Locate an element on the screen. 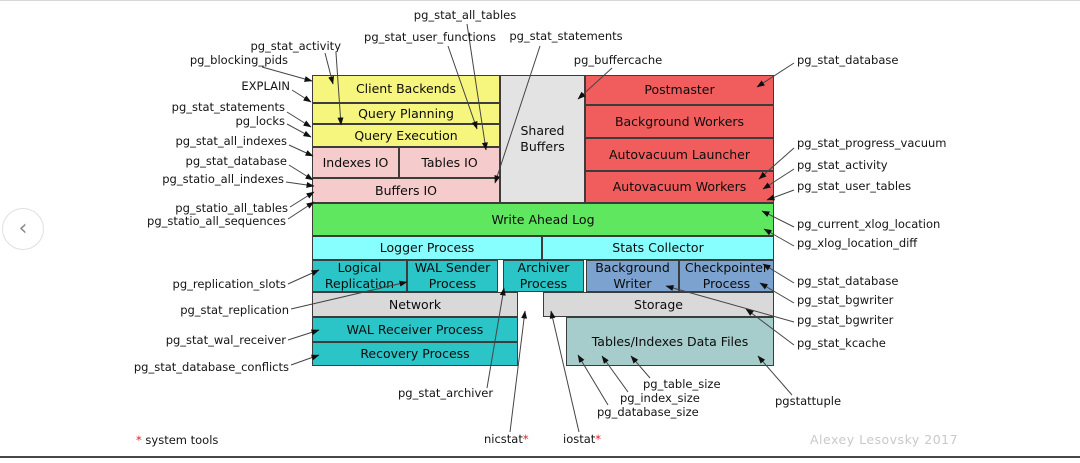 This screenshot has width=1080, height=463. label-pg-blocking-pids: pg_blocking_pids is located at coordinates (238, 60).